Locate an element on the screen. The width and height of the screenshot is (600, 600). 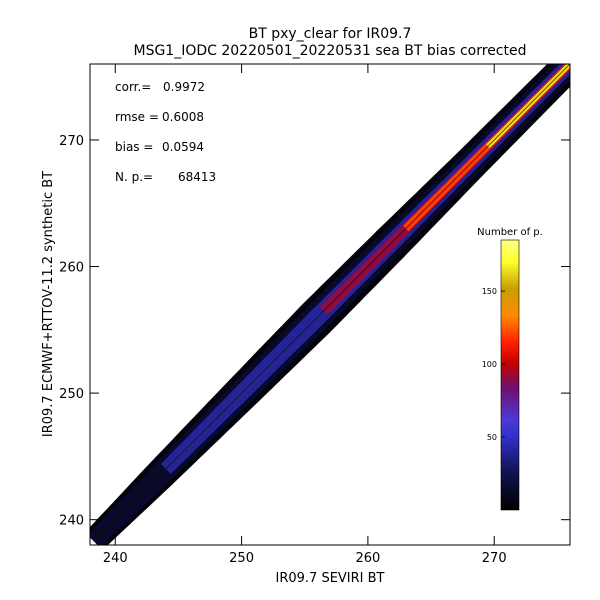
x-axis-label: IR09.7 SEVIRI BT is located at coordinates (330, 578).